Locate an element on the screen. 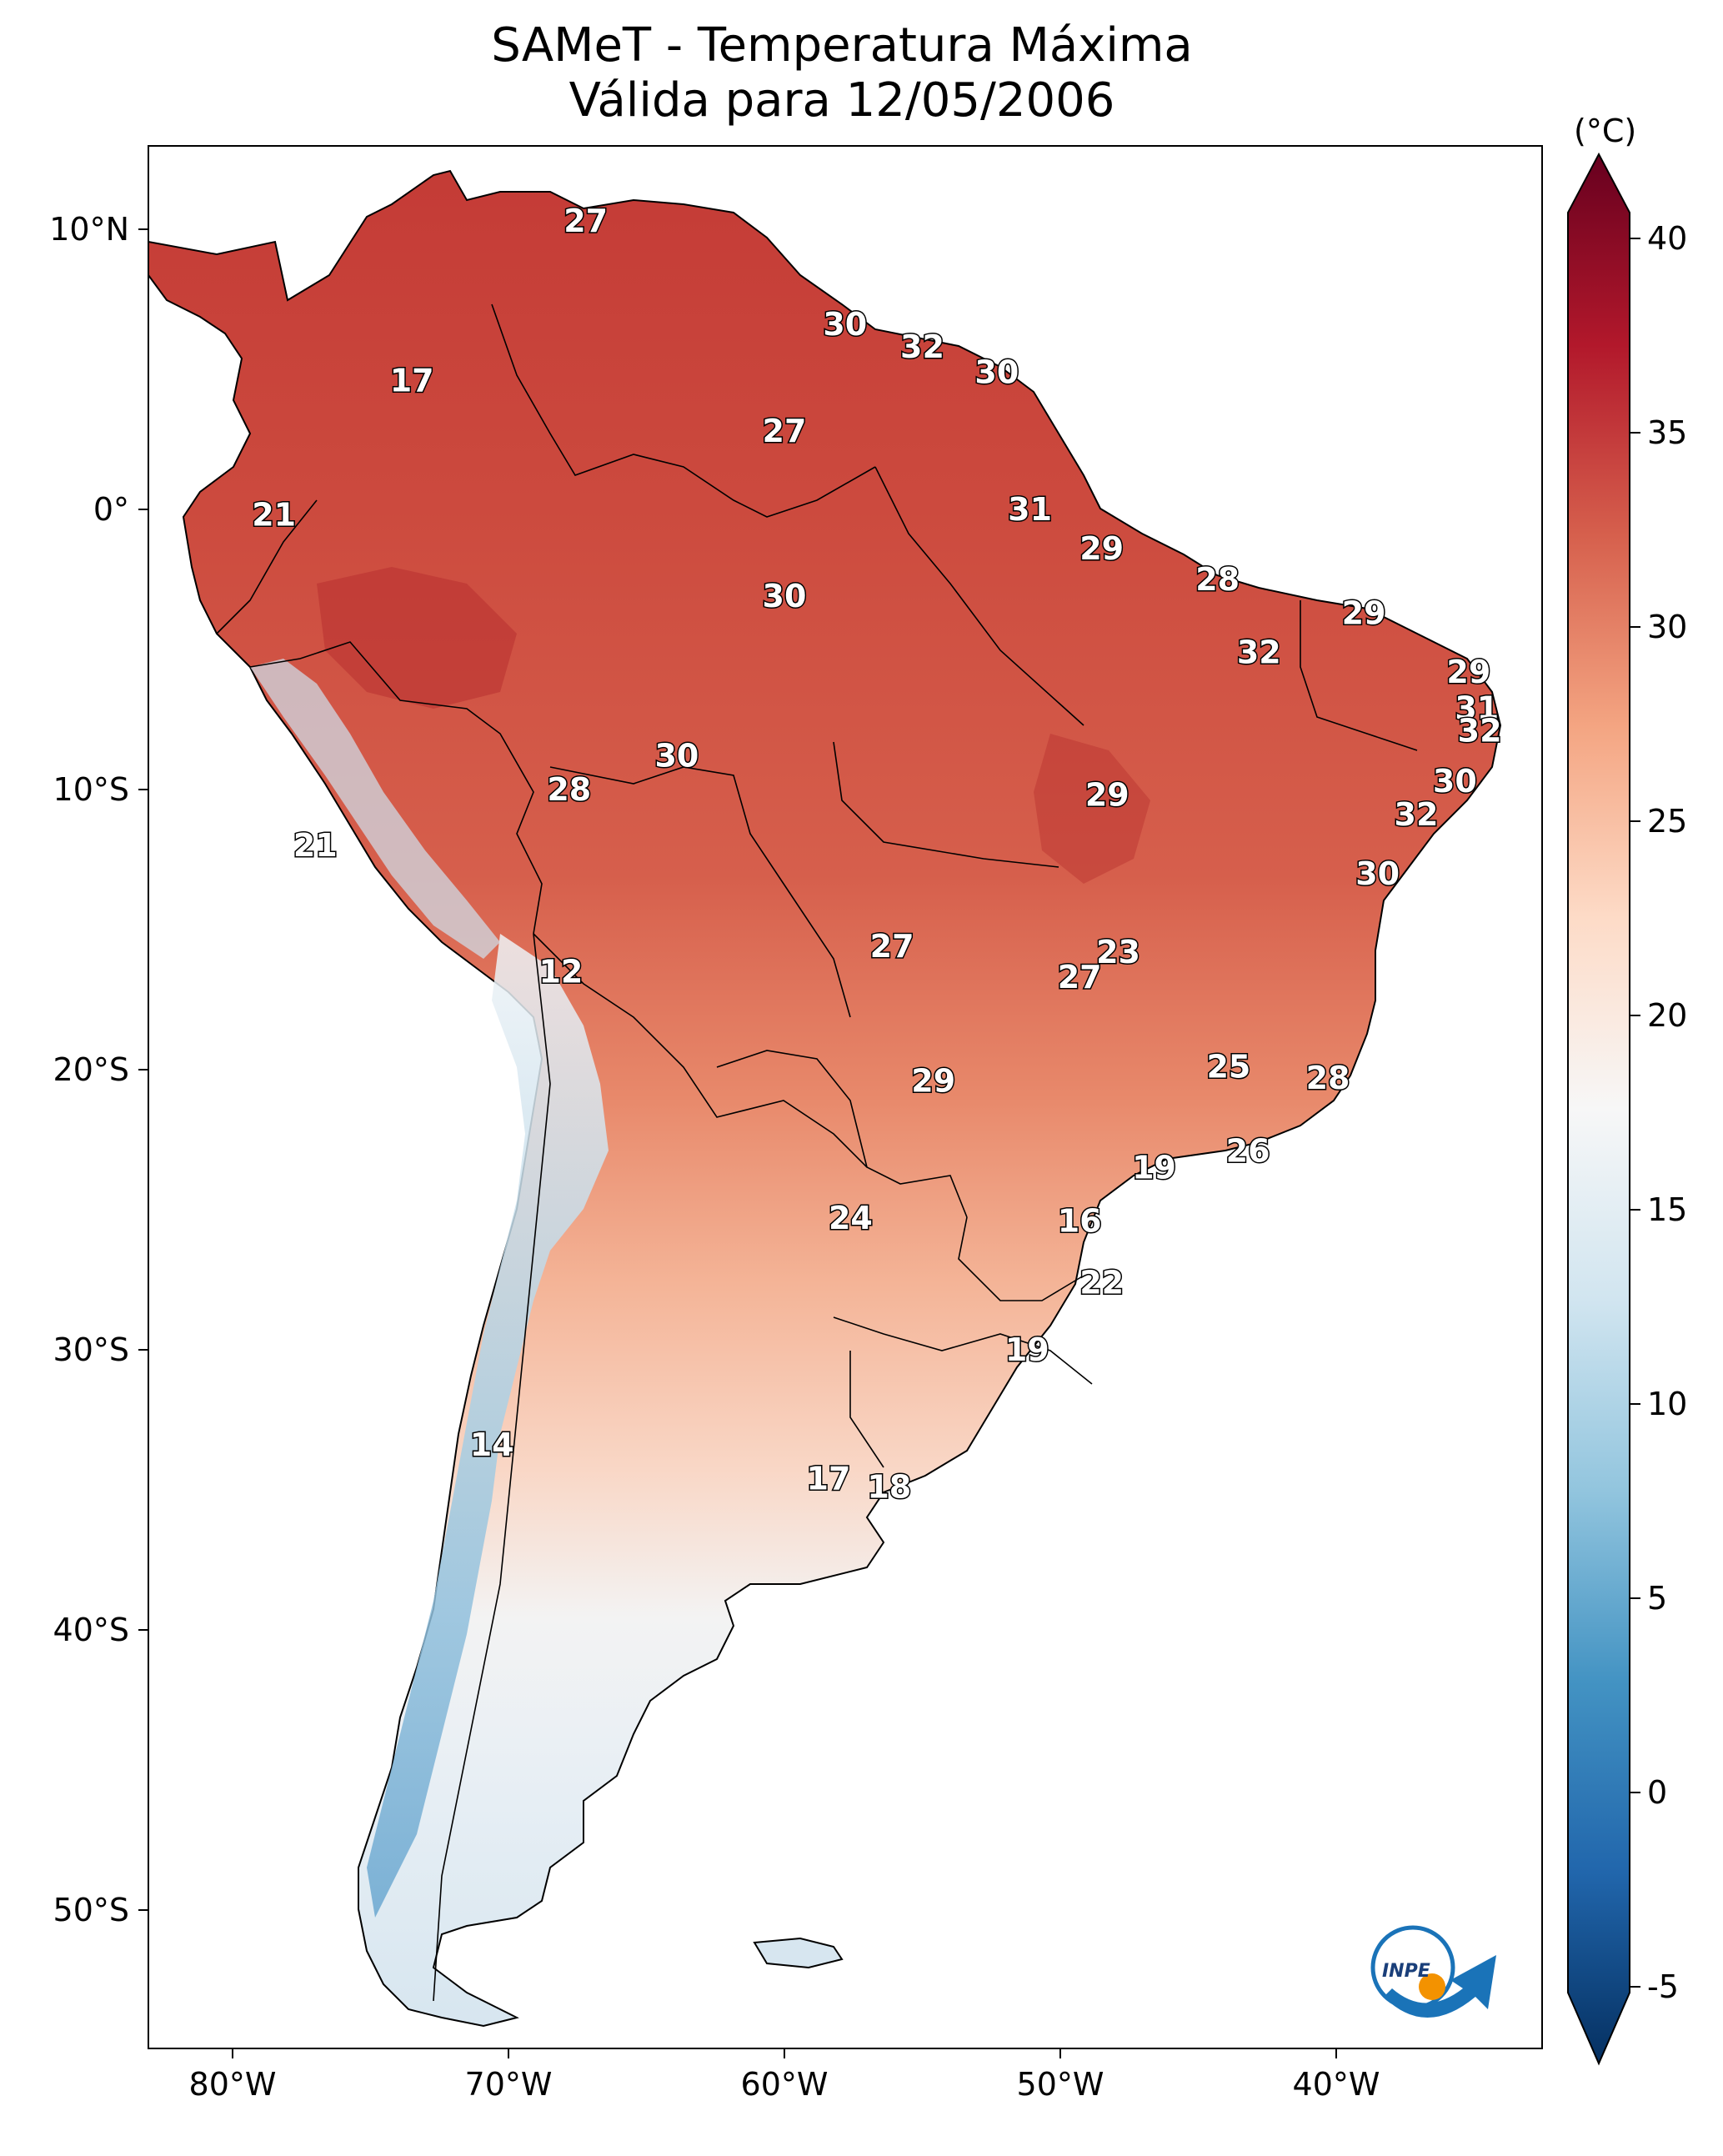 Image resolution: width=1723 pixels, height=2156 pixels. lon-tick-label: 40°W is located at coordinates (1337, 2084).